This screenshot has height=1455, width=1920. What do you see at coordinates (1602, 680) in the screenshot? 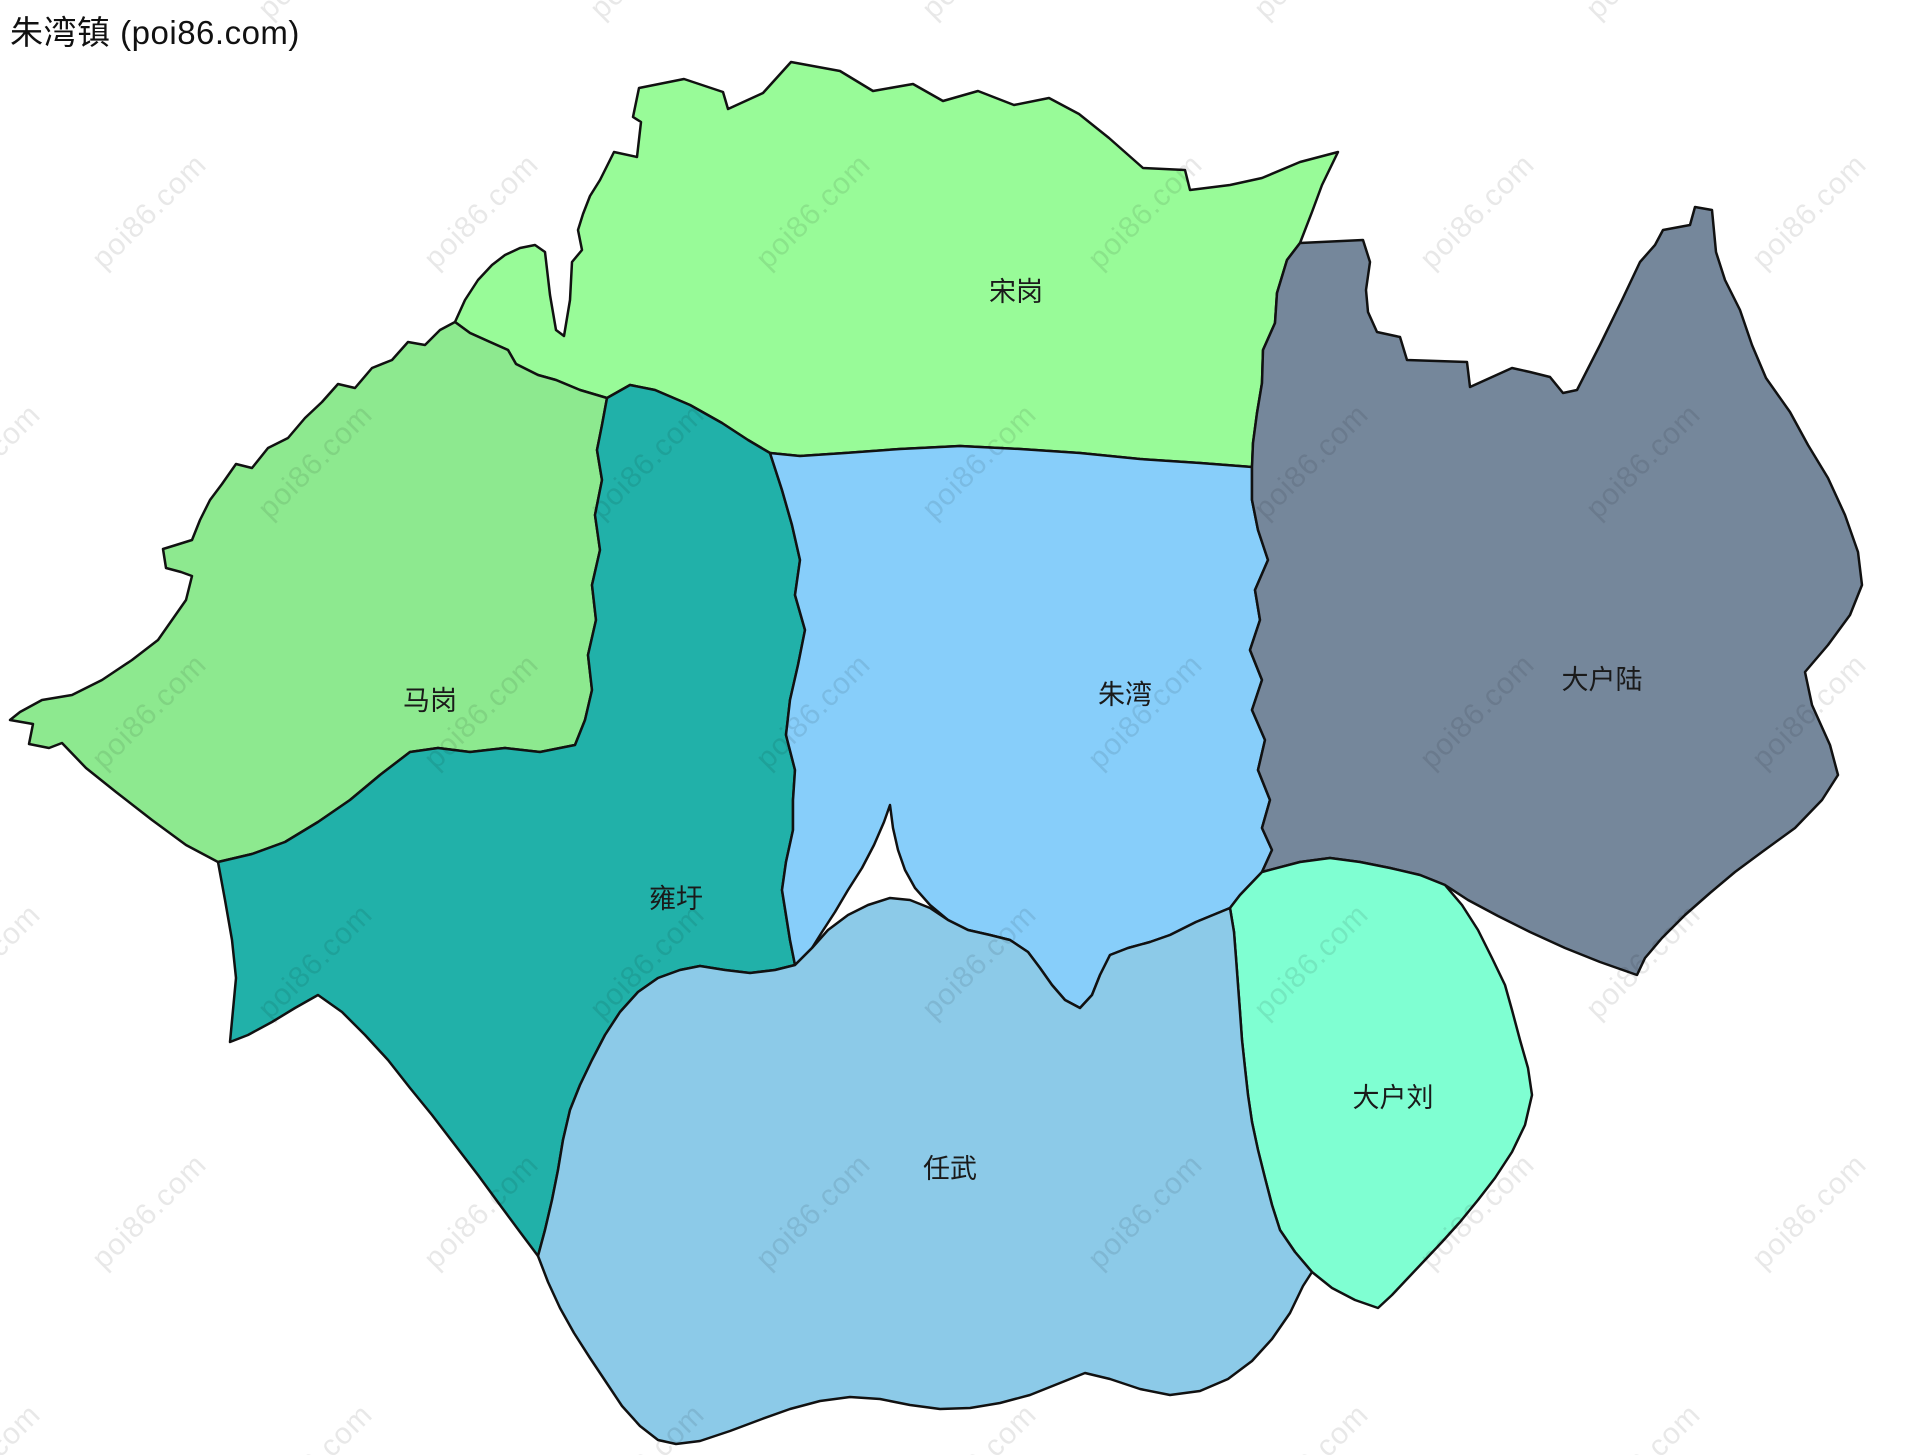
I see `region-label-dahulu: 大户陆` at bounding box center [1602, 680].